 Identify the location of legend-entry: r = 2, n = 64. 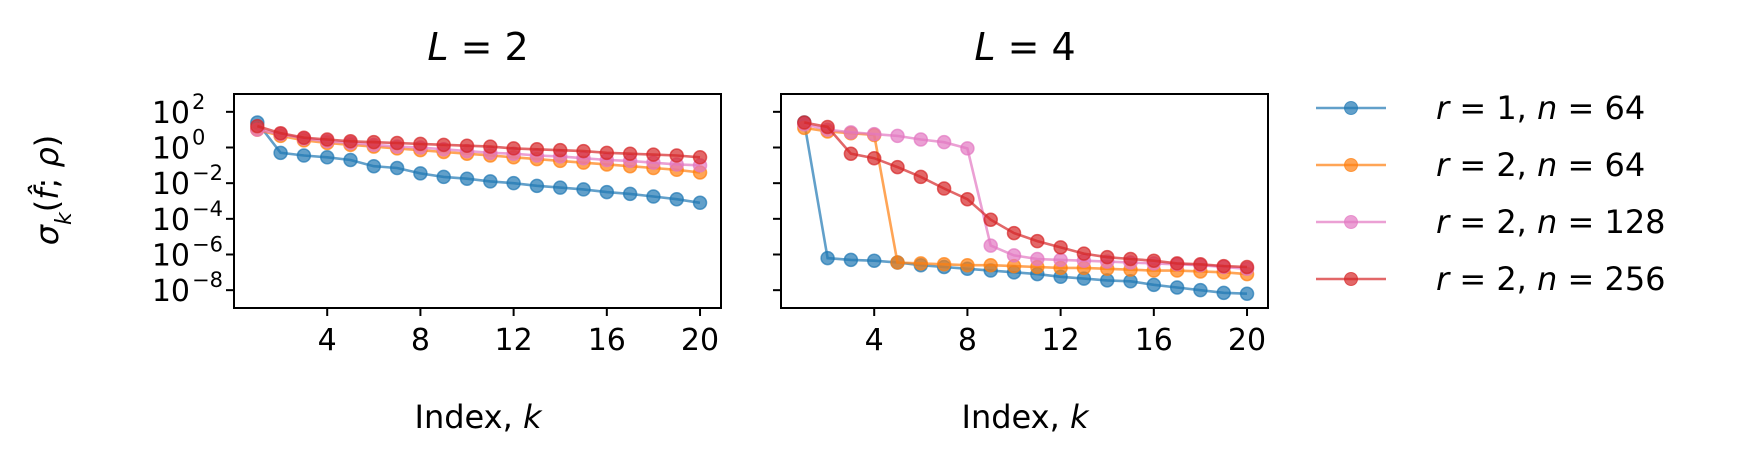
(1480, 165).